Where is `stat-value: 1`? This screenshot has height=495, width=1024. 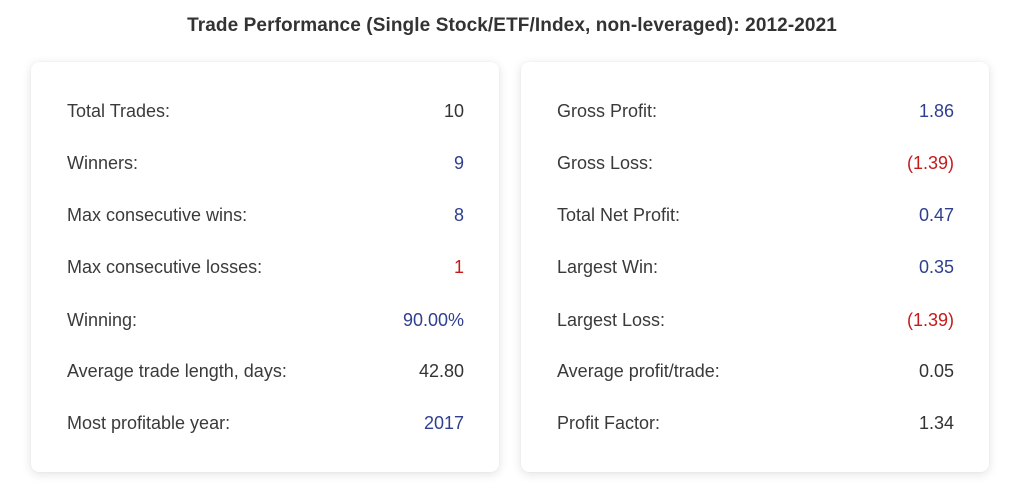
stat-value: 1 is located at coordinates (458, 266).